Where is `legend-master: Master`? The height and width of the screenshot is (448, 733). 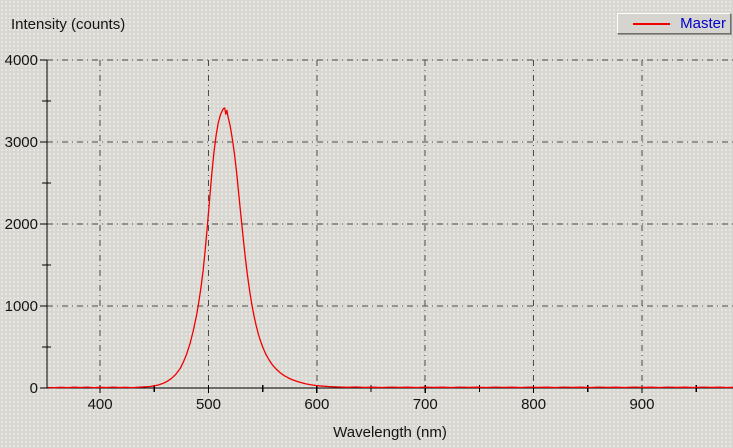 legend-master: Master is located at coordinates (674, 23).